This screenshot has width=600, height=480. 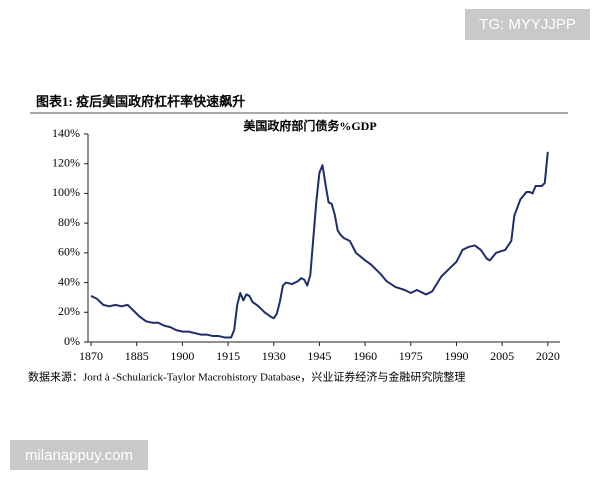 I want to click on y-tick-label: 140%, so click(x=66, y=133).